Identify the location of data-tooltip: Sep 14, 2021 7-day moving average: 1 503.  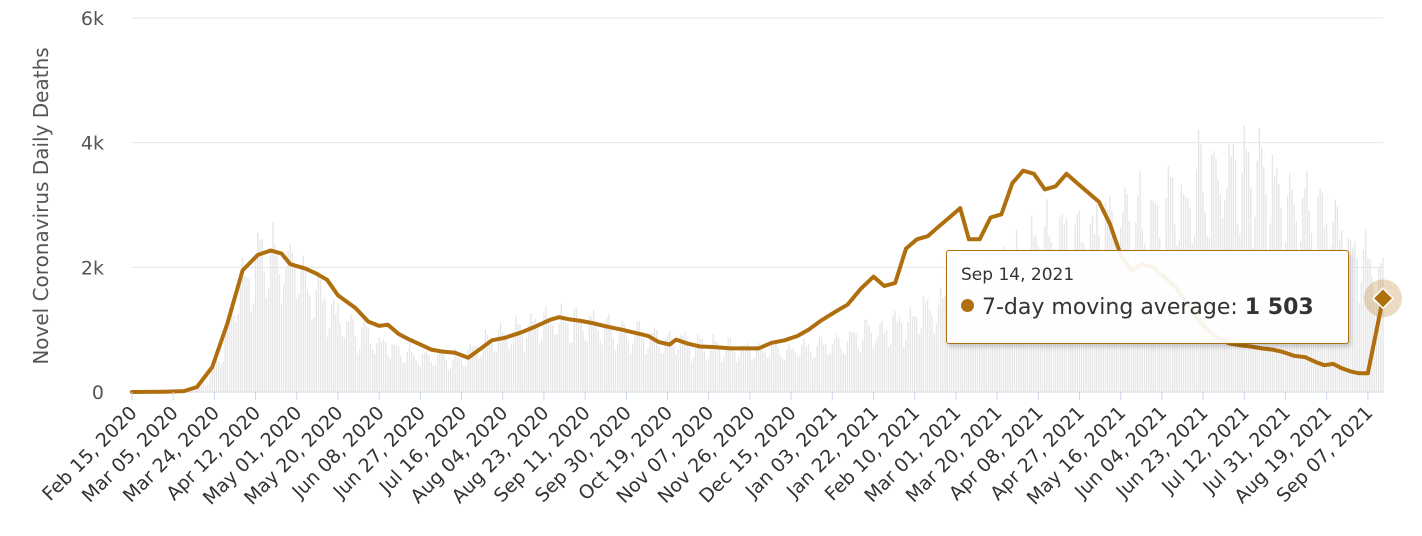
(1147, 297).